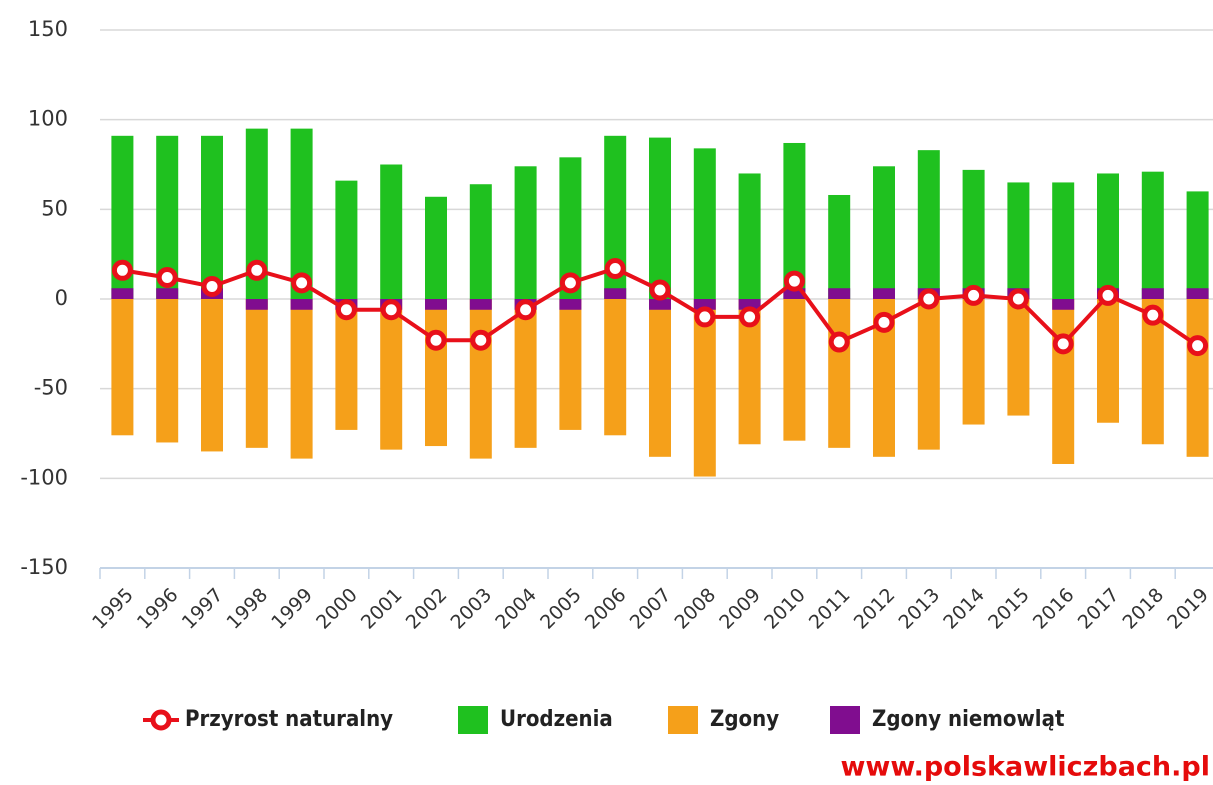  I want to click on legend-label: Przyrost naturalny, so click(289, 719).